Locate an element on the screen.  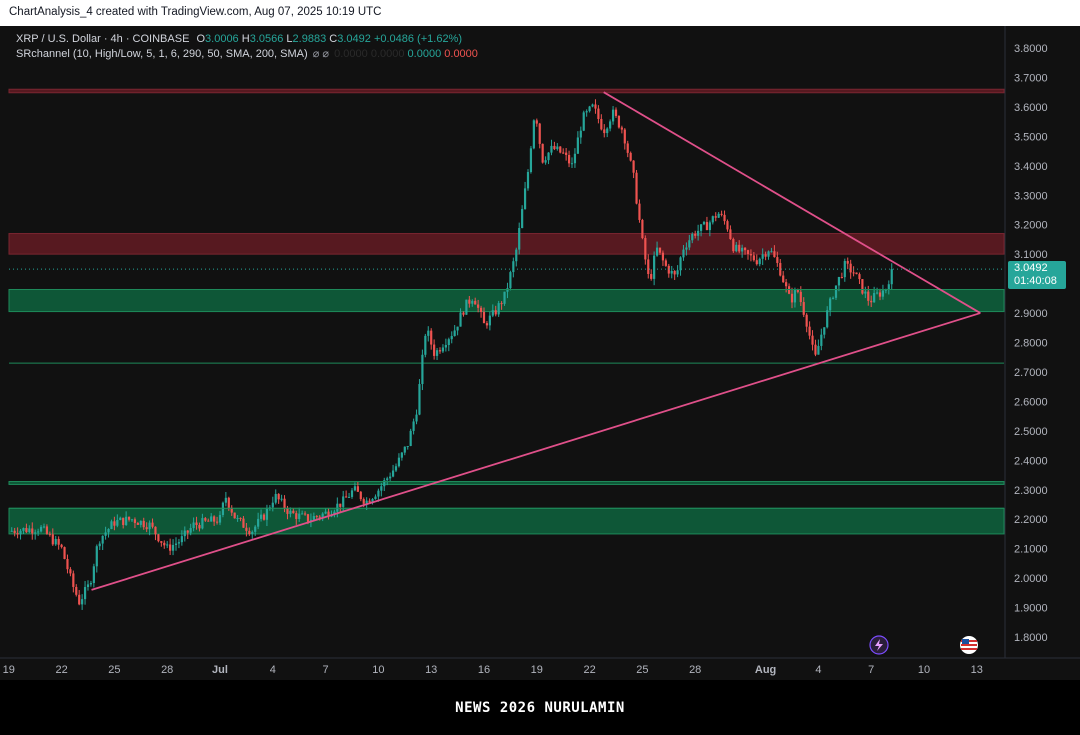
us-flag-icon is located at coordinates (969, 645).